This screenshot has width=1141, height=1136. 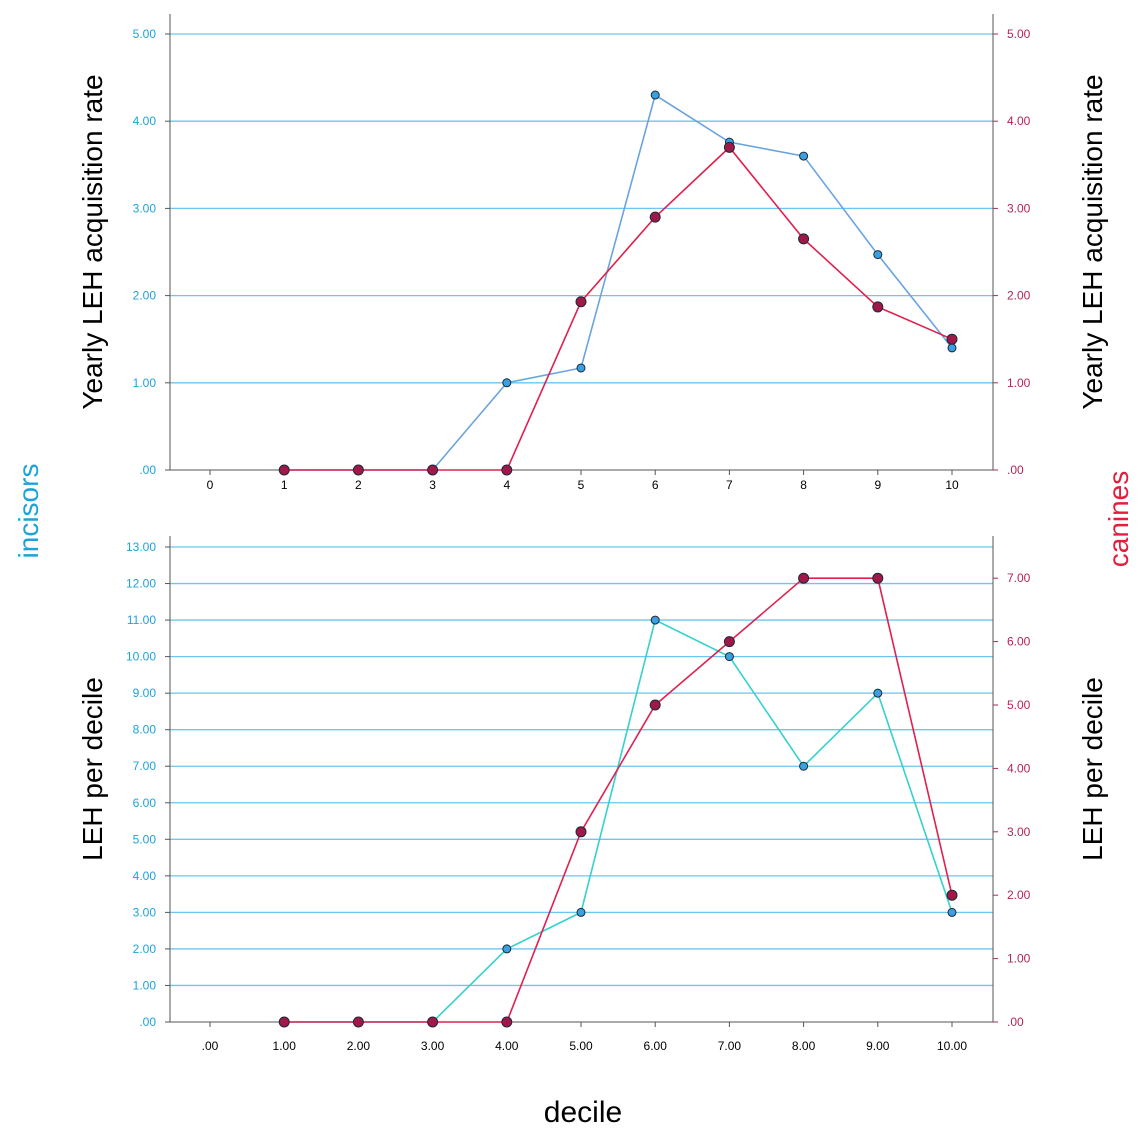 What do you see at coordinates (285, 1046) in the screenshot?
I see `x-tick-label: 1.00` at bounding box center [285, 1046].